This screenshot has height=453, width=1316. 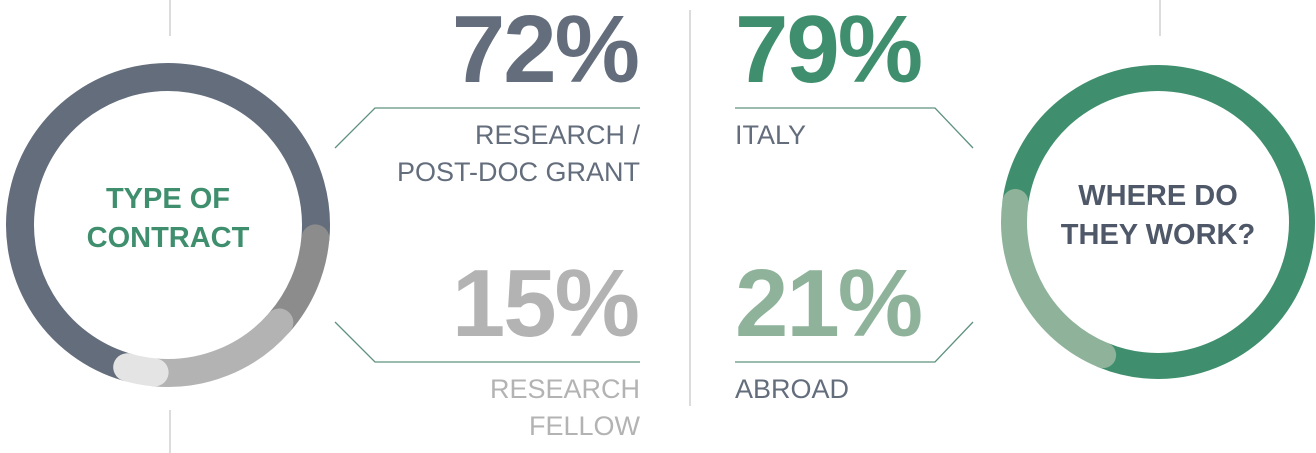 I want to click on percent-label: 79%, so click(x=828, y=51).